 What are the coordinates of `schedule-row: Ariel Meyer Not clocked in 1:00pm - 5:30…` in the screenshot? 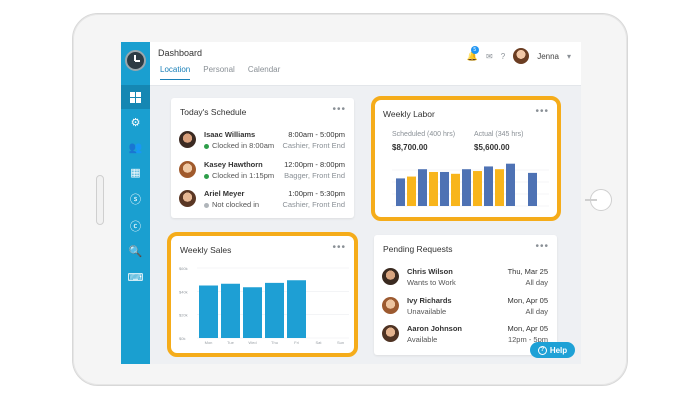 It's located at (262, 201).